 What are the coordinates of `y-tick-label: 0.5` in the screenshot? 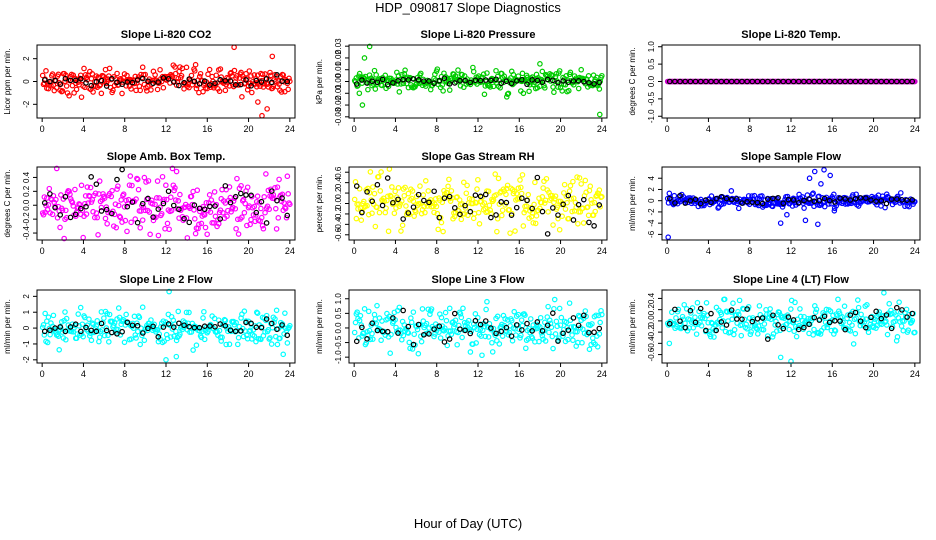 It's located at (651, 64).